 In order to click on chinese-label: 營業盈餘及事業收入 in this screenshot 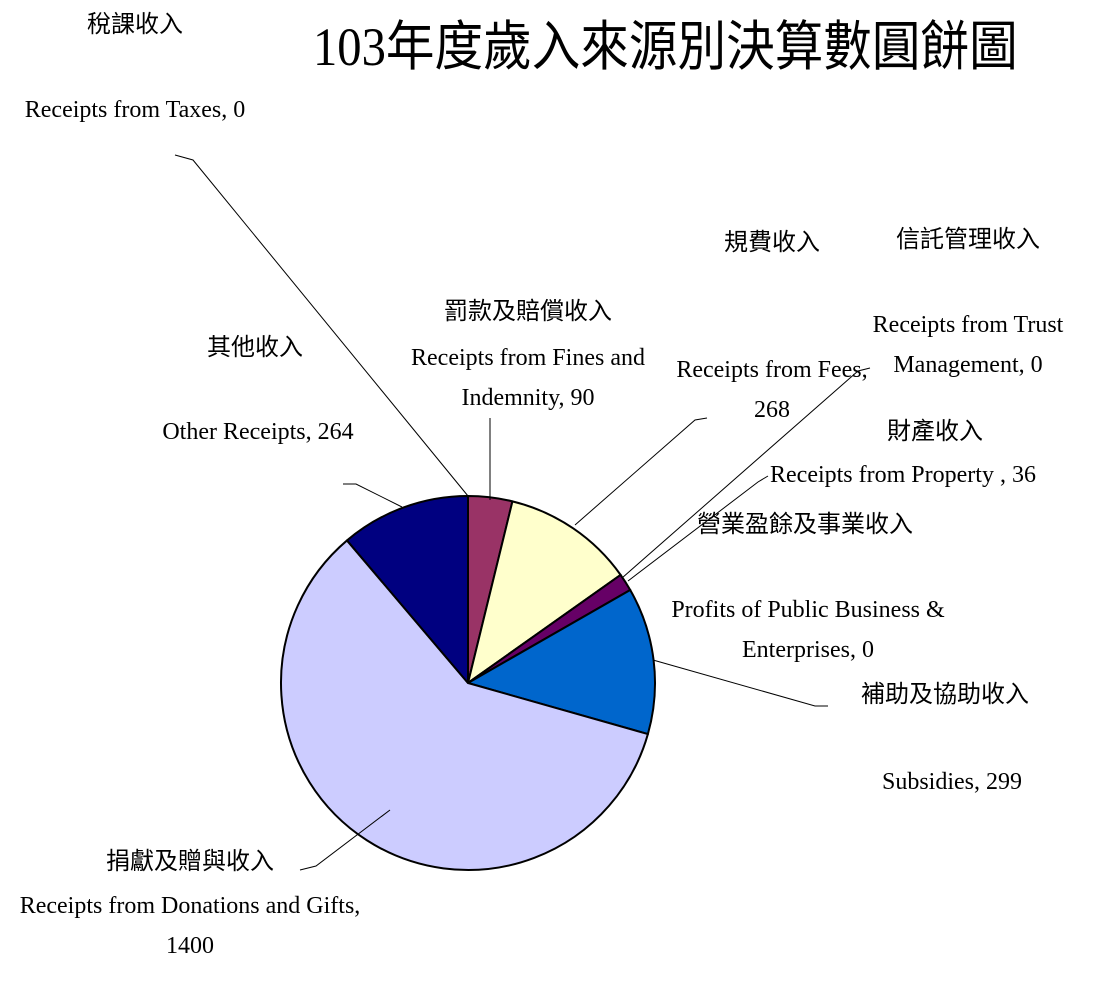, I will do `click(805, 525)`.